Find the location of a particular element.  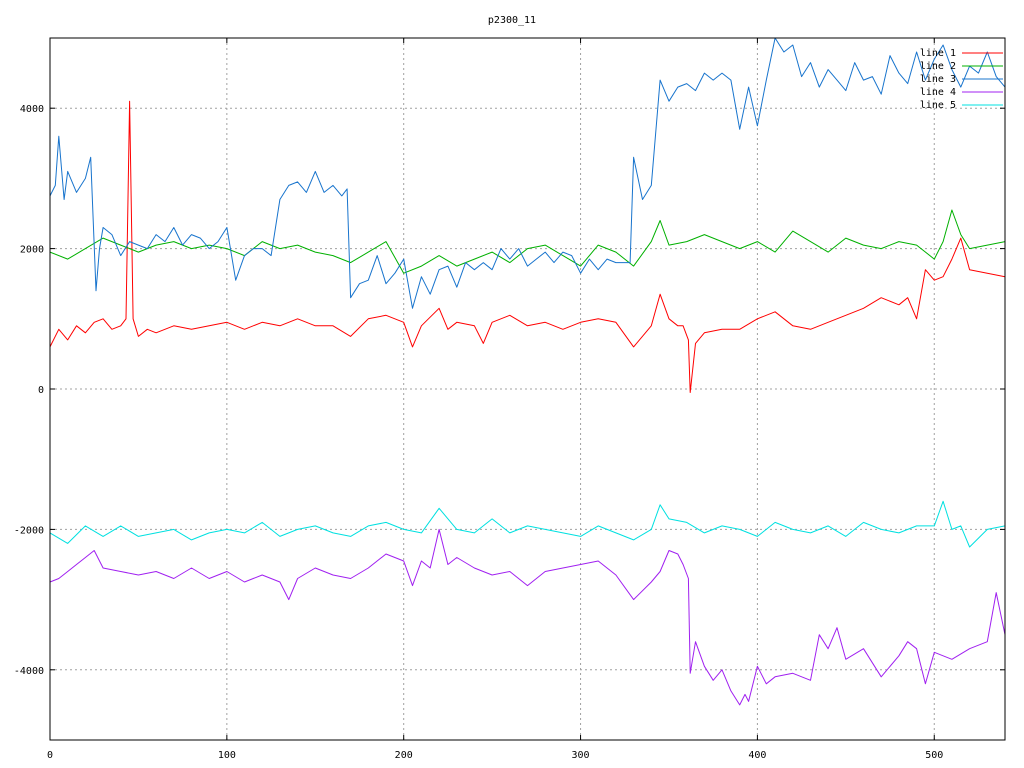

x-tick-label: 100 is located at coordinates (227, 755).